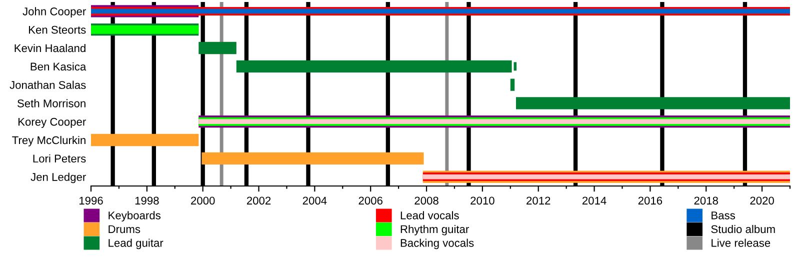 This screenshot has height=270, width=800. What do you see at coordinates (437, 244) in the screenshot?
I see `legend-label: Backing vocals` at bounding box center [437, 244].